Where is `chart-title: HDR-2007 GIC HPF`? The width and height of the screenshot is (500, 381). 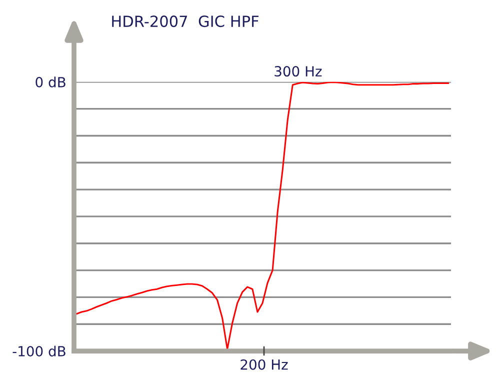 chart-title: HDR-2007 GIC HPF is located at coordinates (185, 22).